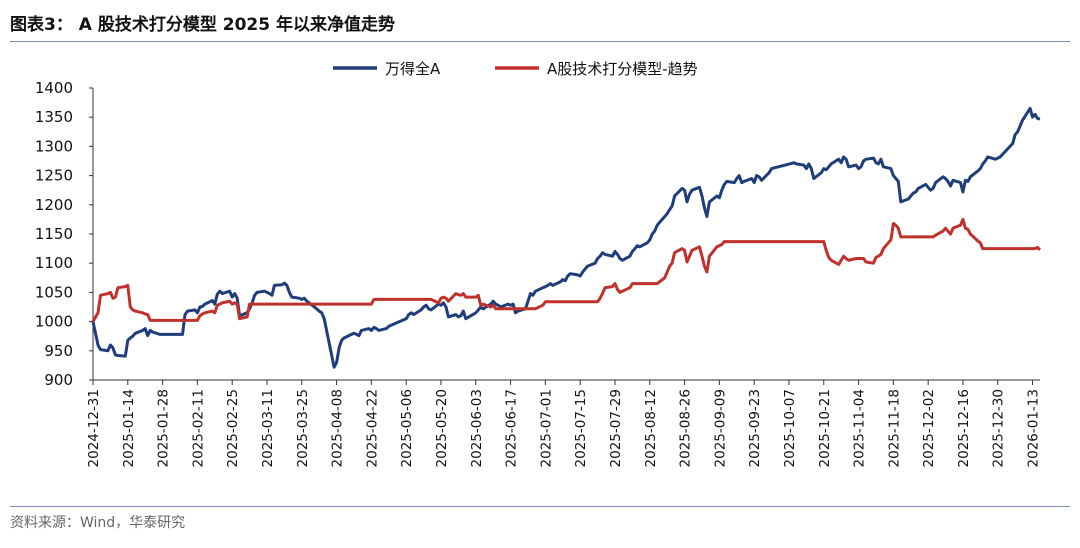 The width and height of the screenshot is (1080, 548). What do you see at coordinates (54, 176) in the screenshot?
I see `y-tick-label: 1250` at bounding box center [54, 176].